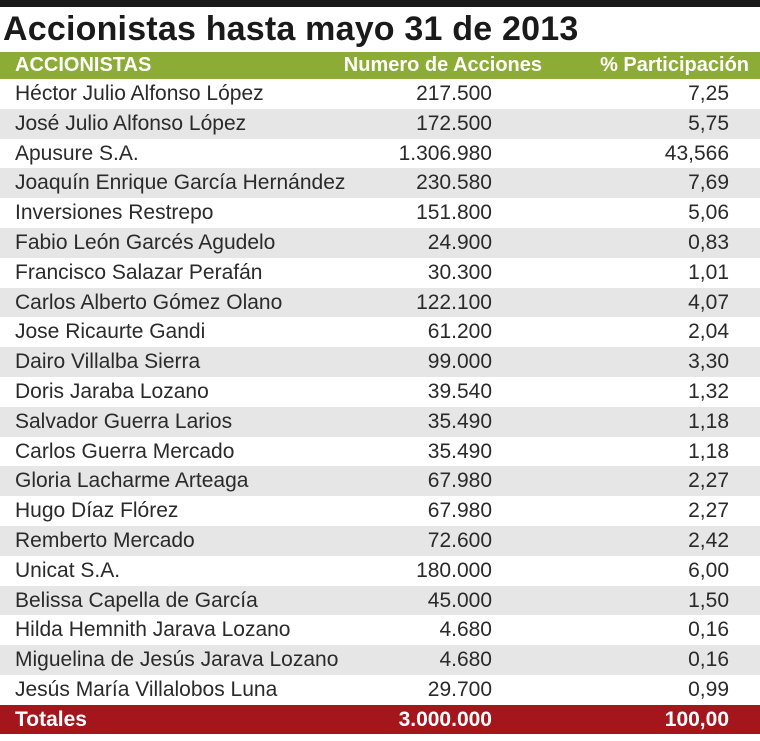 This screenshot has width=760, height=741. What do you see at coordinates (380, 689) in the screenshot?
I see `table-row: Jesús María Villalobos Luna 29.700 0,99` at bounding box center [380, 689].